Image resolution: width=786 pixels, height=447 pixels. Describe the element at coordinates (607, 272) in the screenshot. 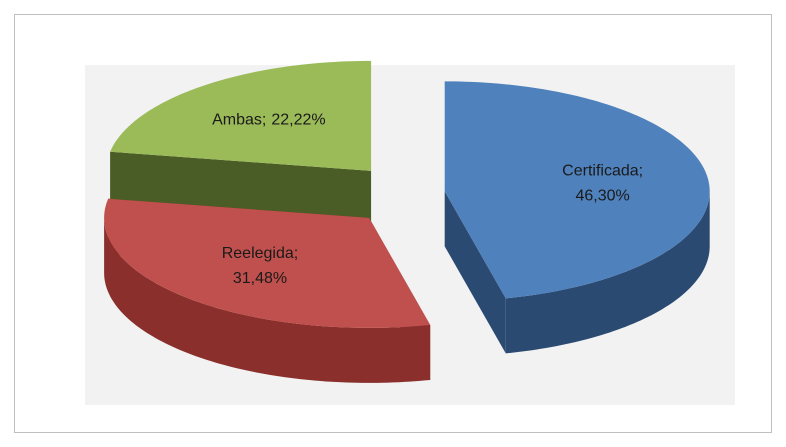

I see `slice-wall` at that location.